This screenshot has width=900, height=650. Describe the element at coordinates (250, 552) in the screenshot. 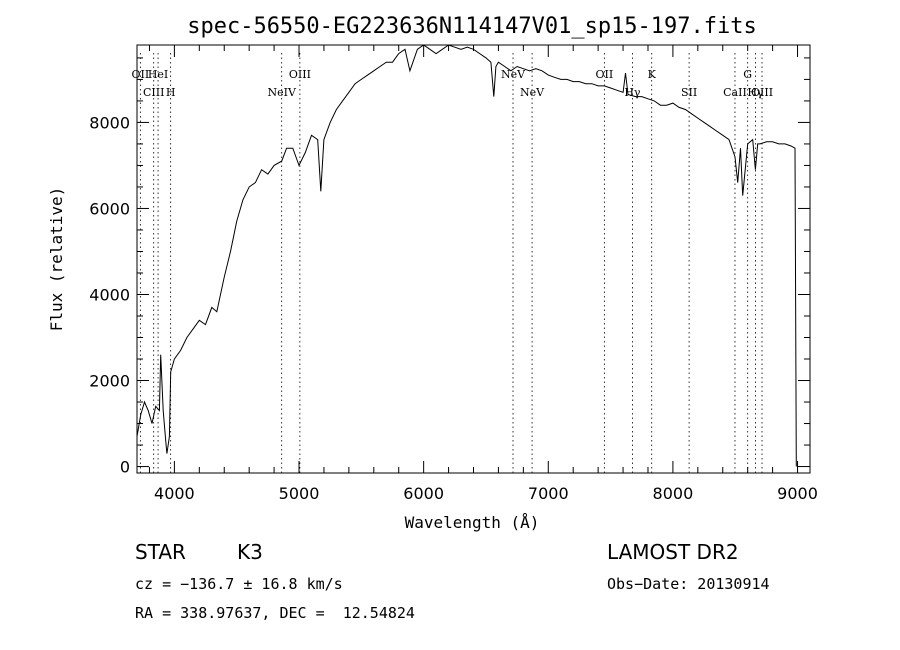

I see `object-subclass: K3` at that location.